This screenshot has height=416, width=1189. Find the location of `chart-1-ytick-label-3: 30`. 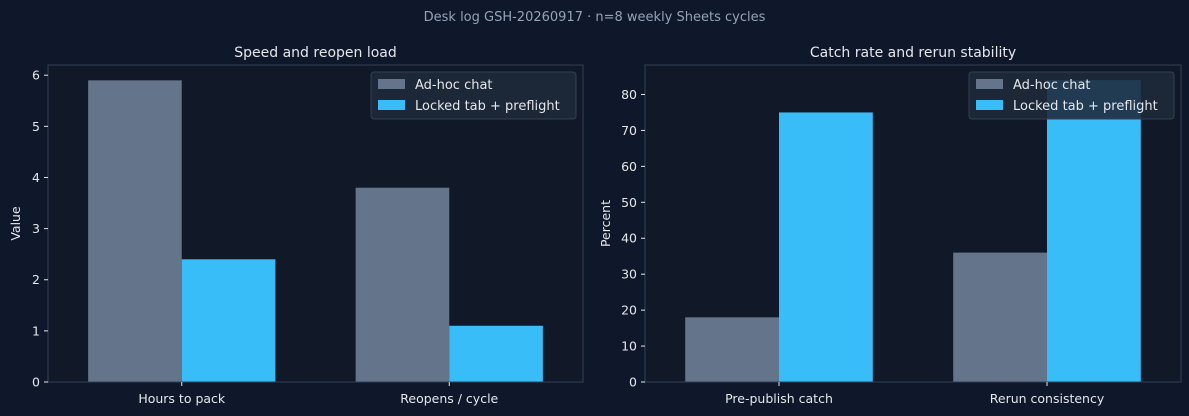

chart-1-ytick-label-3: 30 is located at coordinates (629, 274).